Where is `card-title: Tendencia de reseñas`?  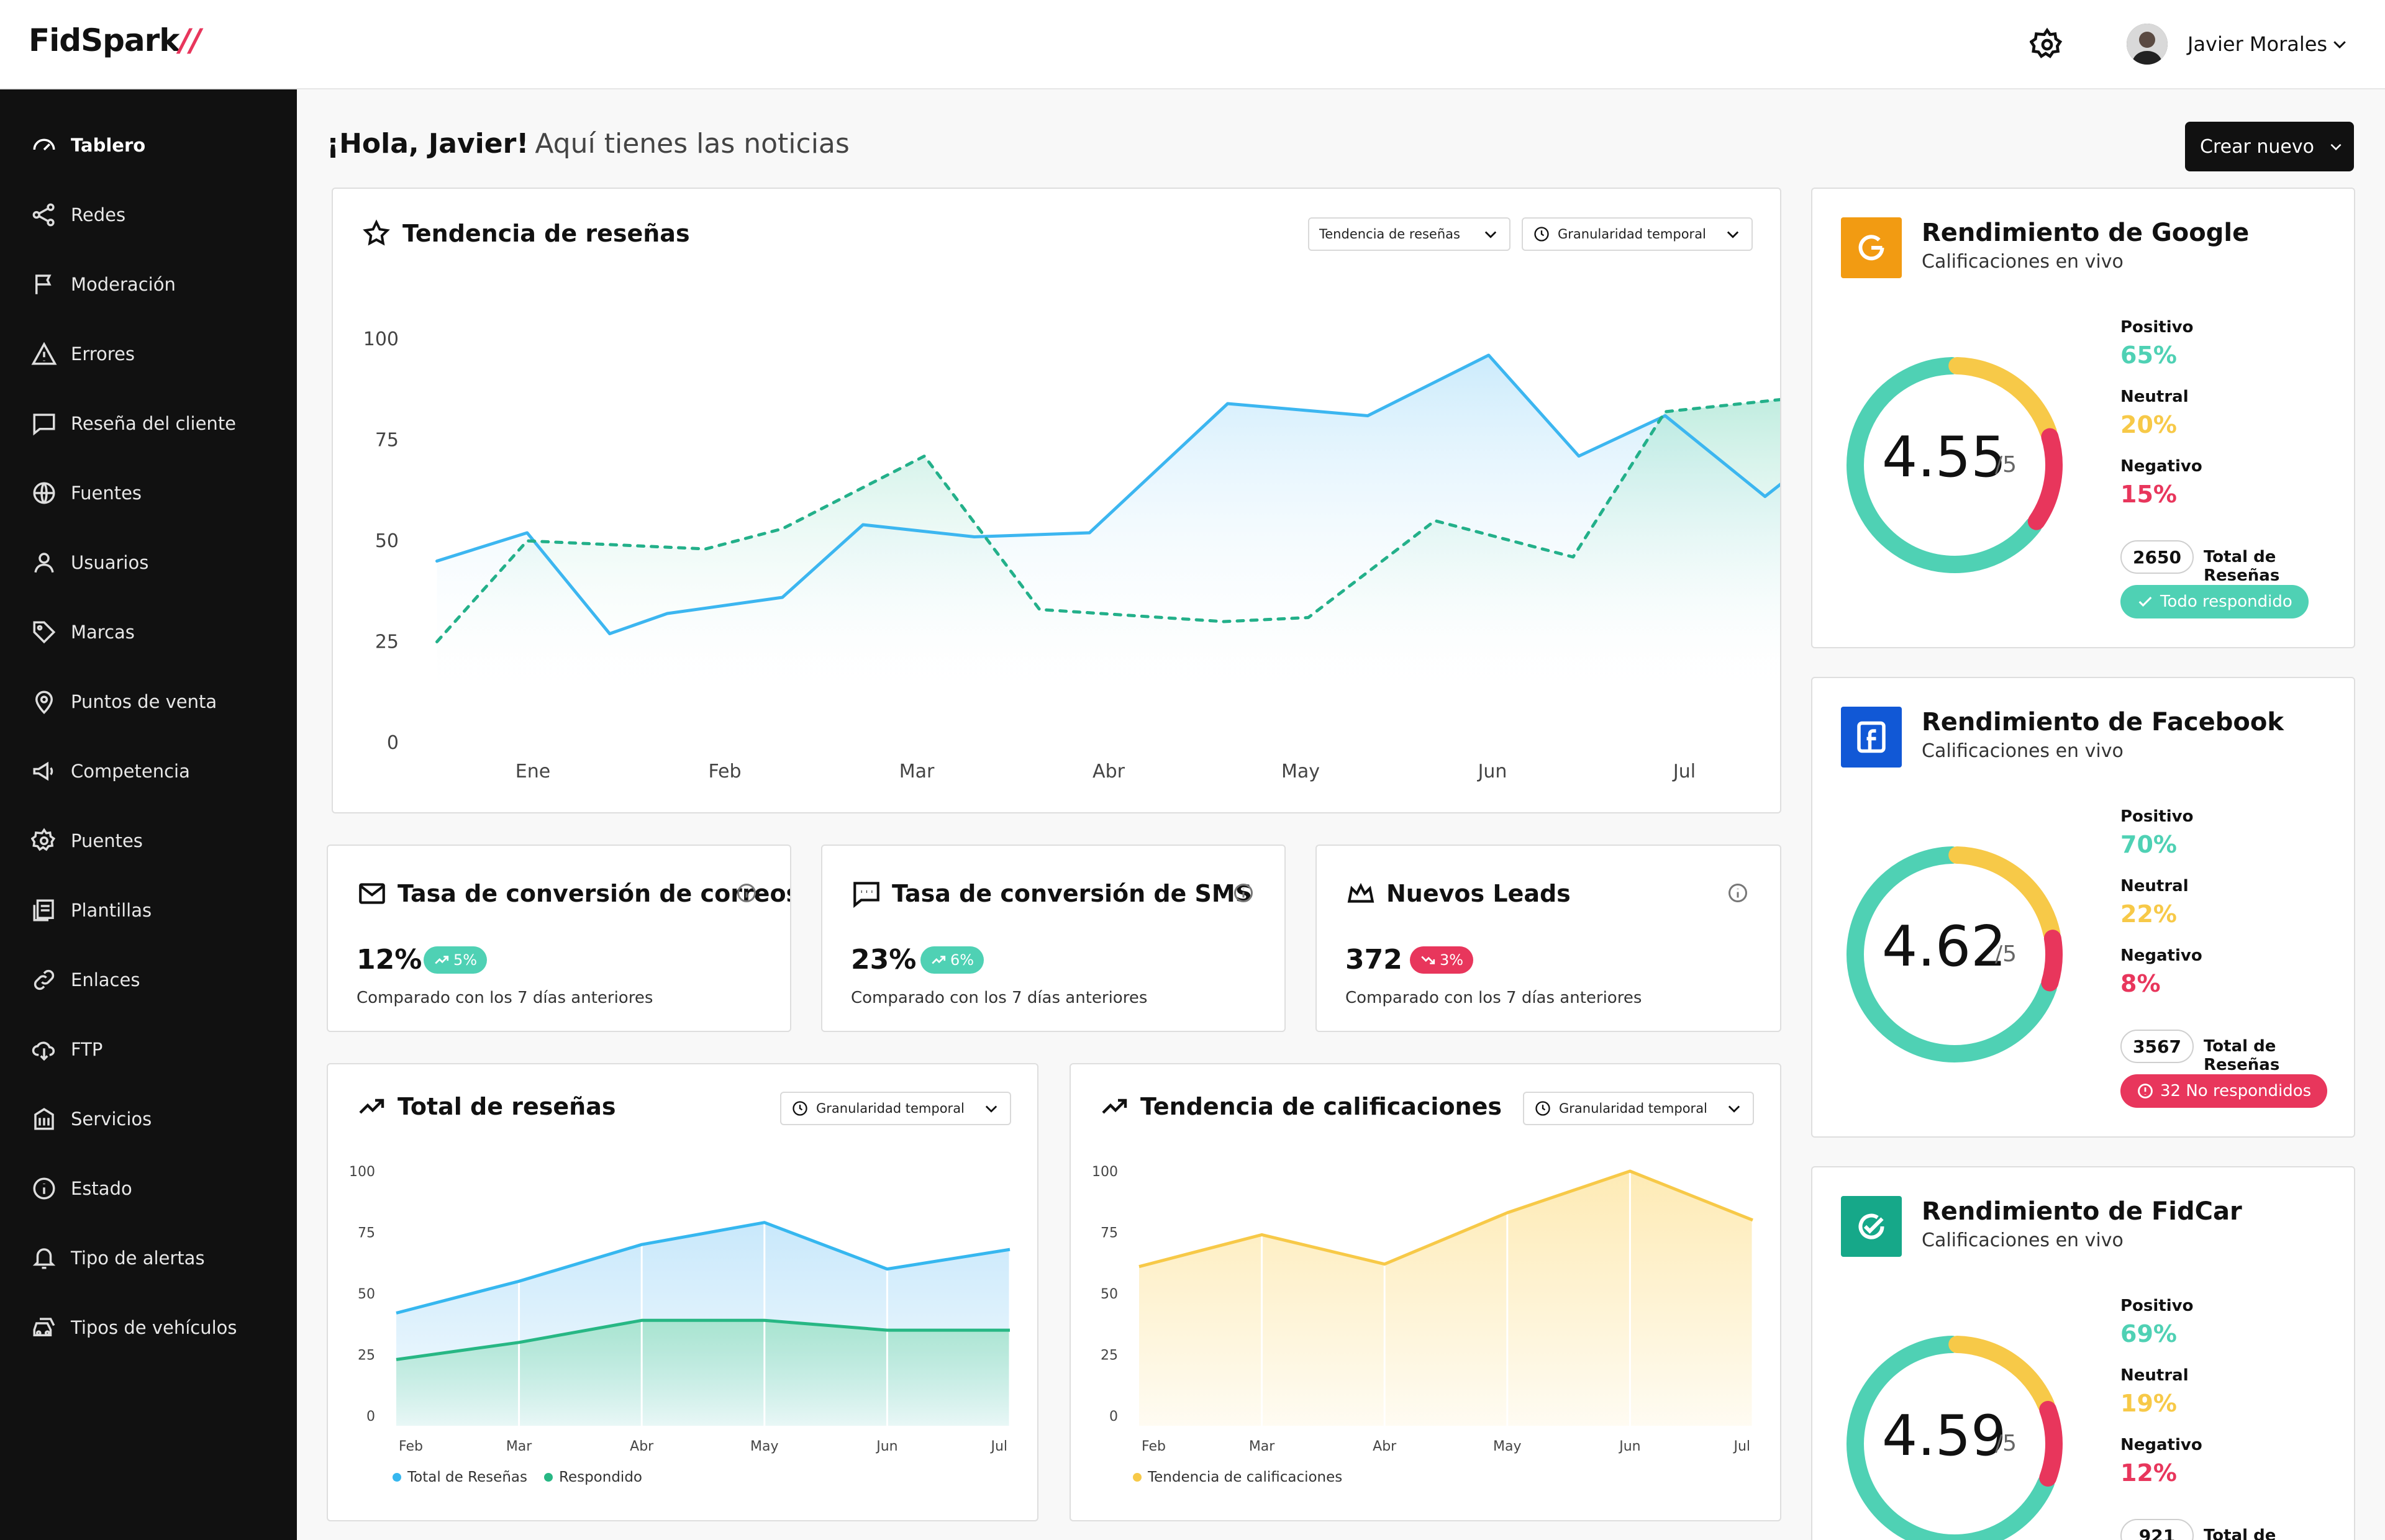 card-title: Tendencia de reseñas is located at coordinates (525, 234).